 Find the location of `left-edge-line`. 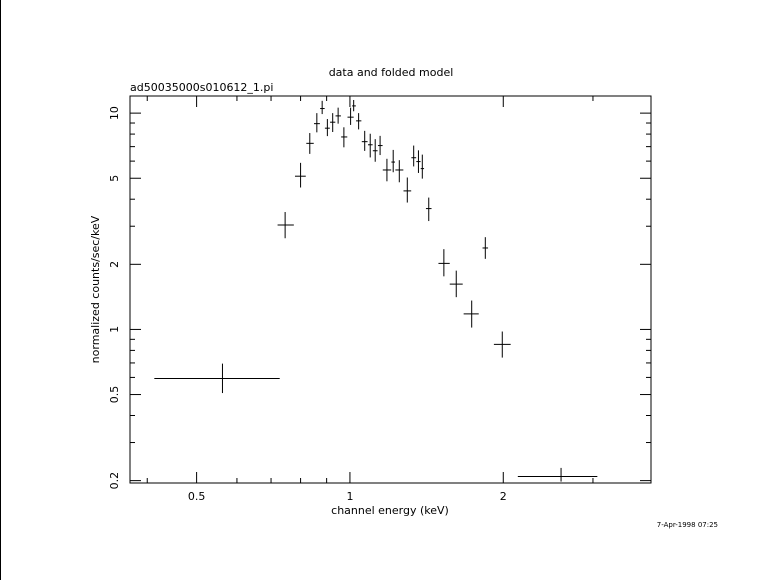

left-edge-line is located at coordinates (0, 290).